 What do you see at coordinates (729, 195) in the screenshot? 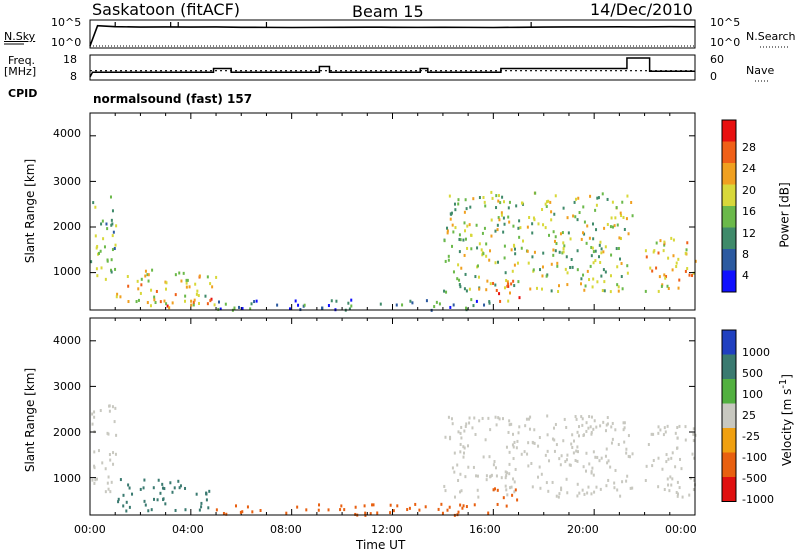
I see `power-colorbar-swatch` at bounding box center [729, 195].